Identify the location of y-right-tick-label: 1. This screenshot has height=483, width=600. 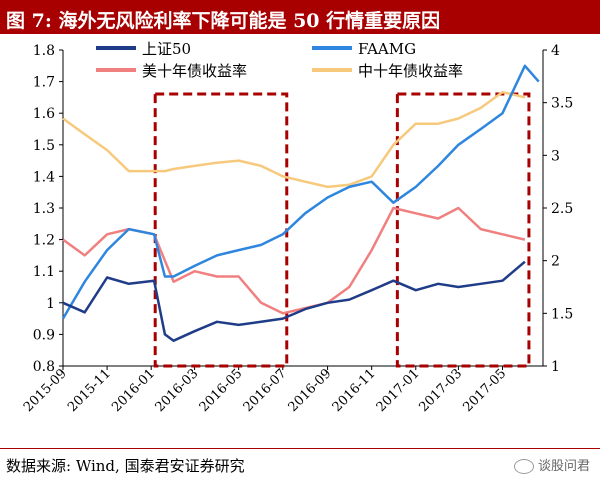
(555, 367).